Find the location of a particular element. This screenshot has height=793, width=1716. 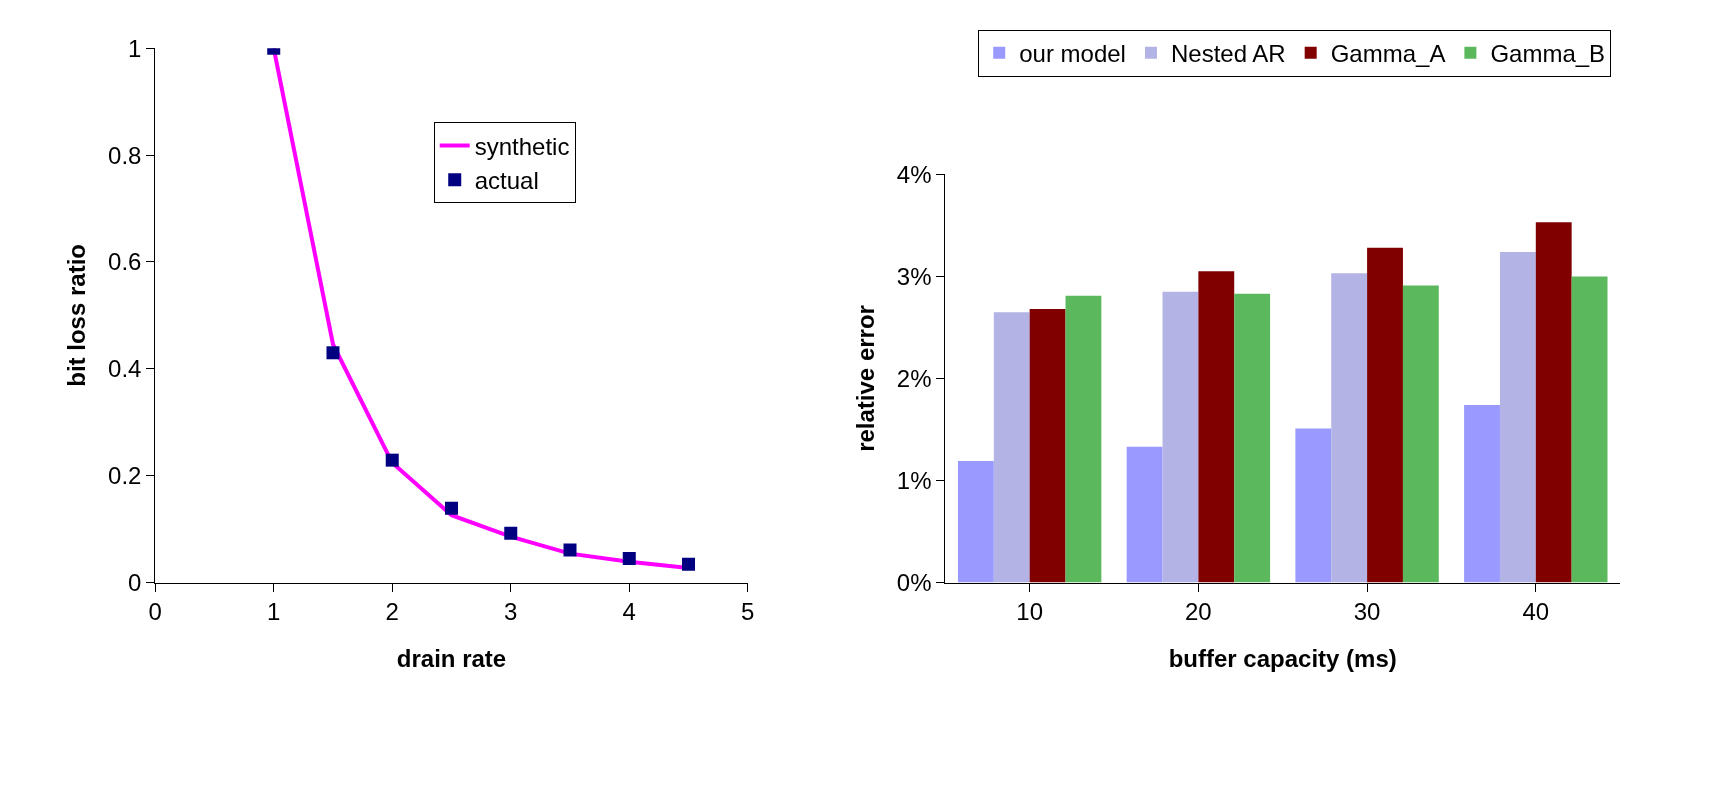

x-tick-label: 3 is located at coordinates (511, 612).